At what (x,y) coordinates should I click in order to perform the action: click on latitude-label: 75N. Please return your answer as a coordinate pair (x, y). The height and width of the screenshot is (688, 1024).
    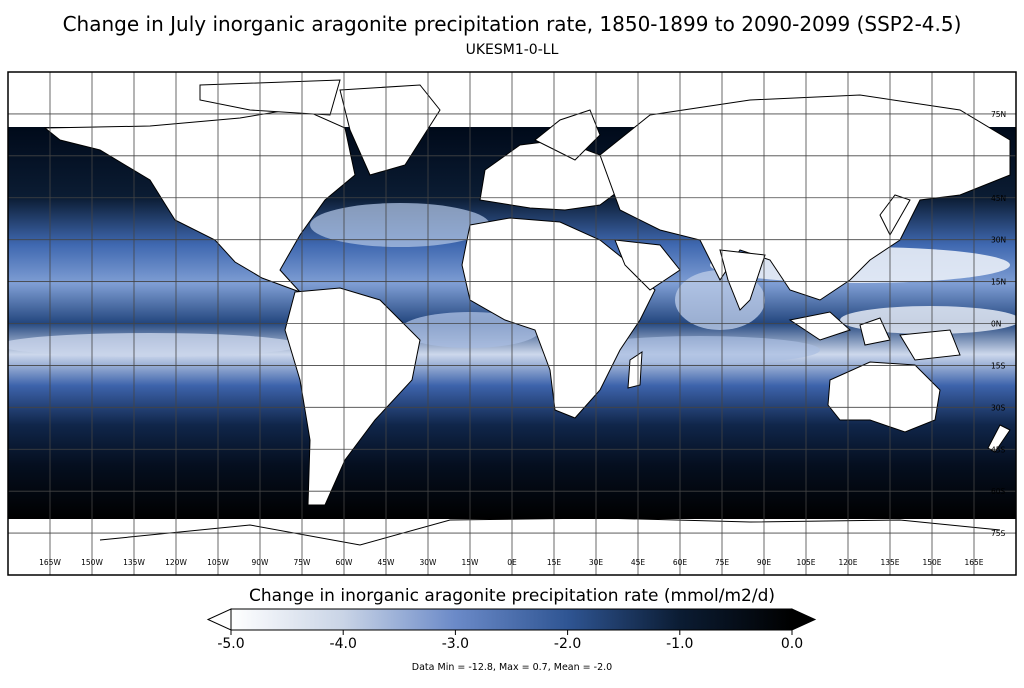
    Looking at the image, I should click on (998, 114).